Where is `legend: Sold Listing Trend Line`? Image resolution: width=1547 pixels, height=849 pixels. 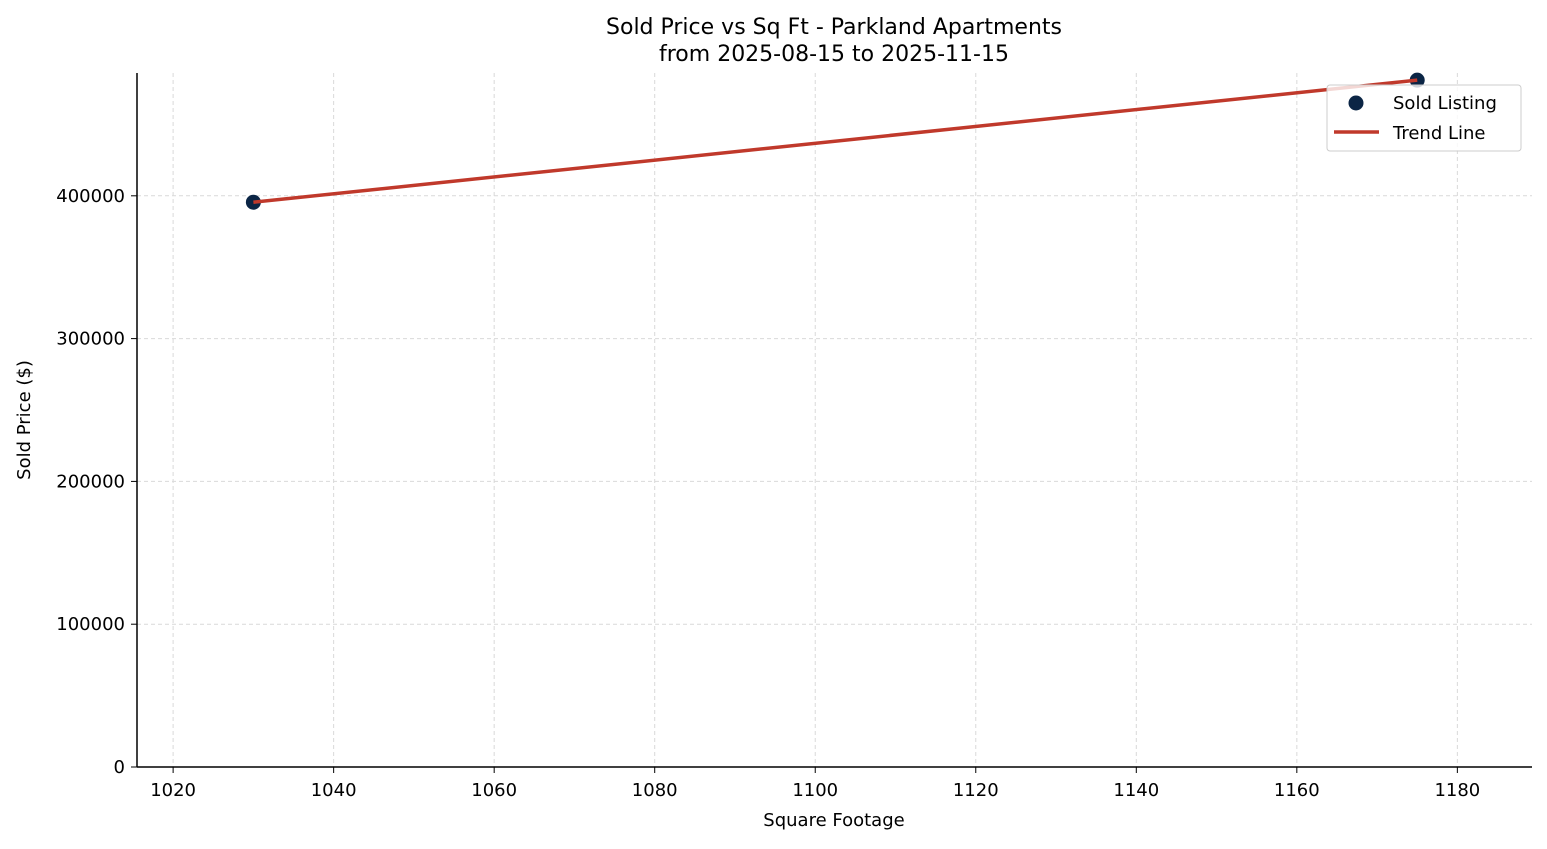 legend: Sold Listing Trend Line is located at coordinates (1424, 118).